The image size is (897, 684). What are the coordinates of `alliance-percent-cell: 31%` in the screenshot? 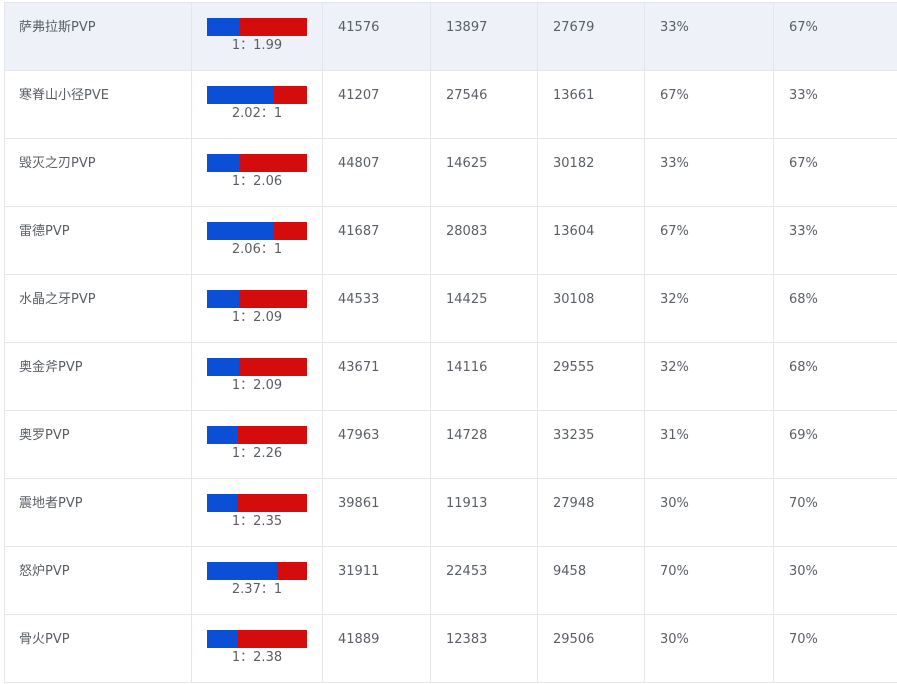 It's located at (709, 444).